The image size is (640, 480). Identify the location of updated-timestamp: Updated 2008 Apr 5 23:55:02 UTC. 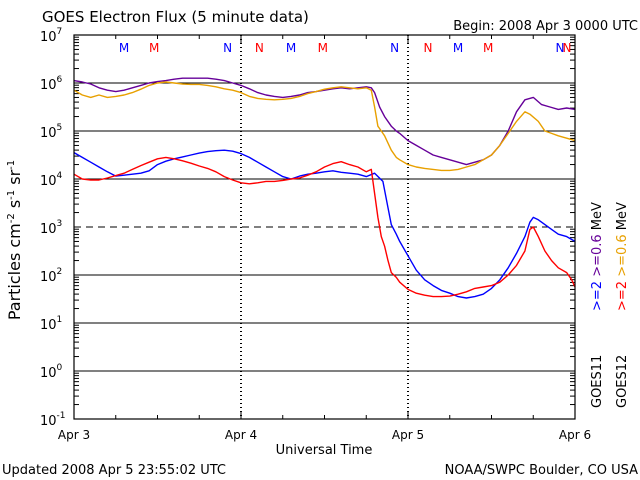
(114, 470).